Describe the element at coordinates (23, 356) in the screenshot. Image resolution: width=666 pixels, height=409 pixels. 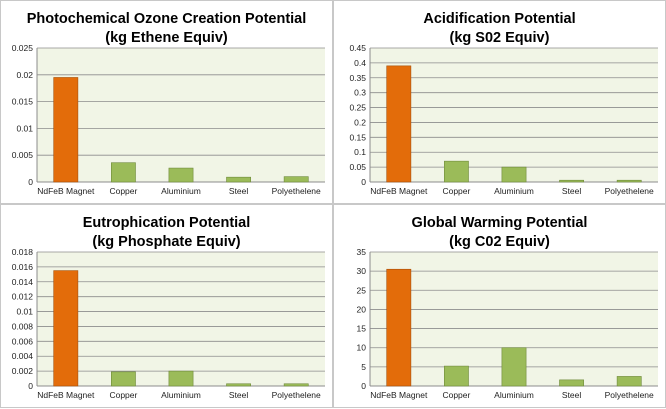
I see `y-tick-label: 0.004` at that location.